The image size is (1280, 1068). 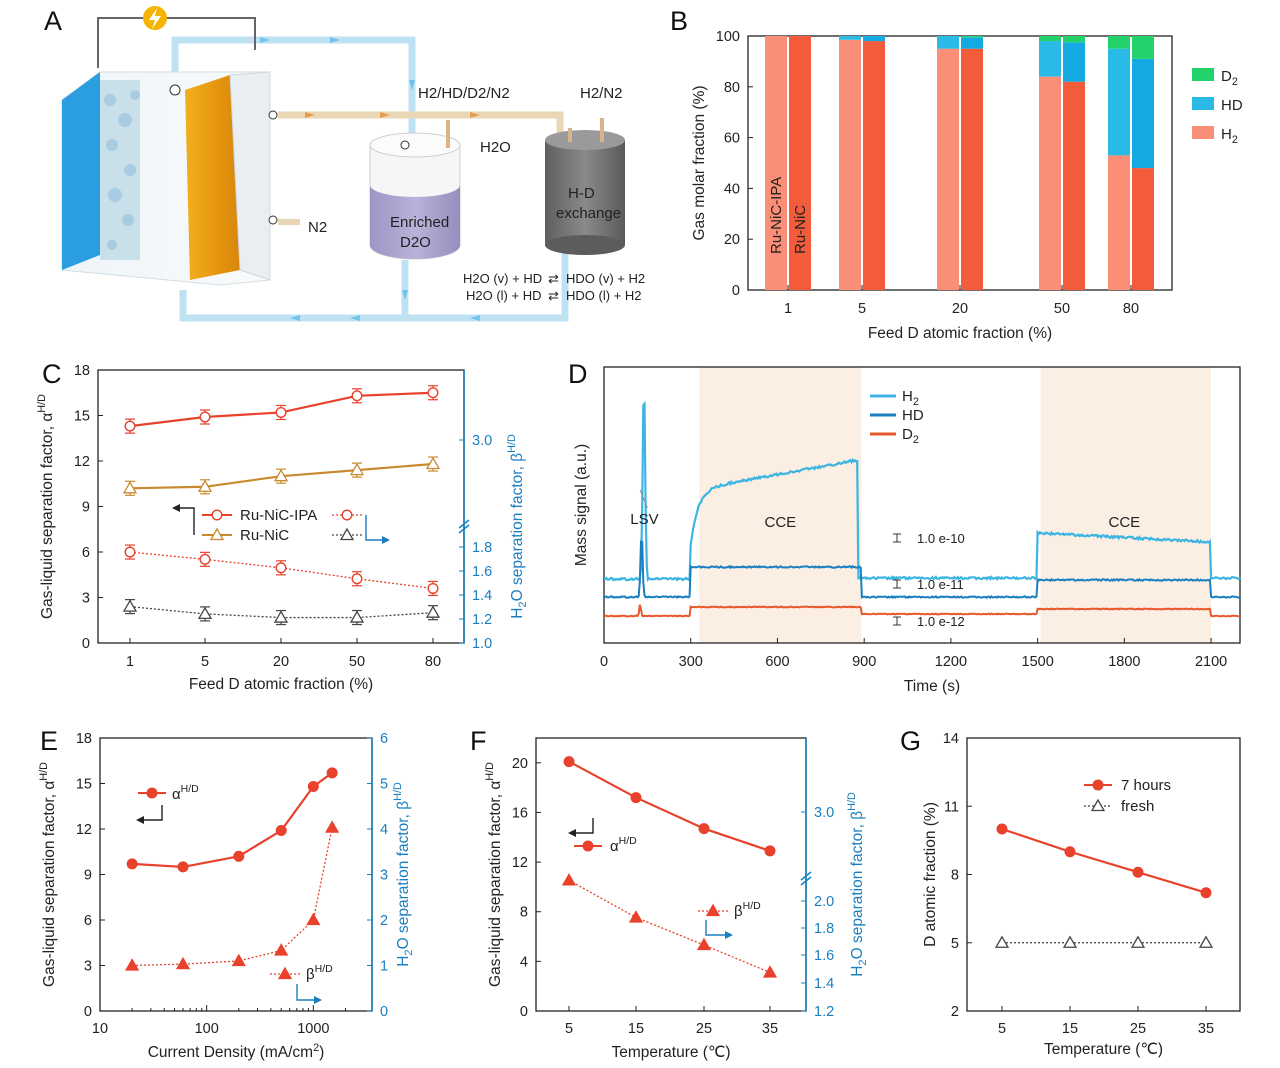 What do you see at coordinates (716, 928) in the screenshot?
I see `legend-f-right-arrow` at bounding box center [716, 928].